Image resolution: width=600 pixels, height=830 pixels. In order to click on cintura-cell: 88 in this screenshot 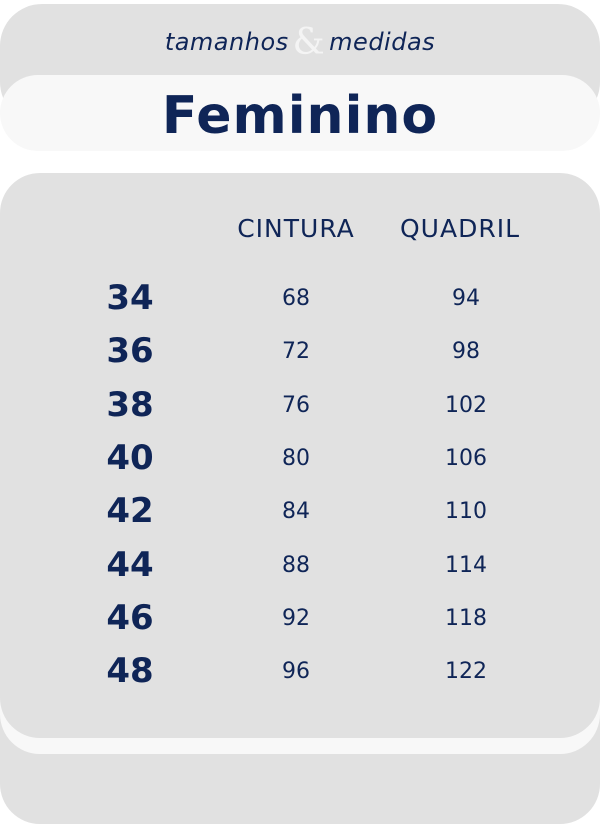, I will do `click(296, 565)`.